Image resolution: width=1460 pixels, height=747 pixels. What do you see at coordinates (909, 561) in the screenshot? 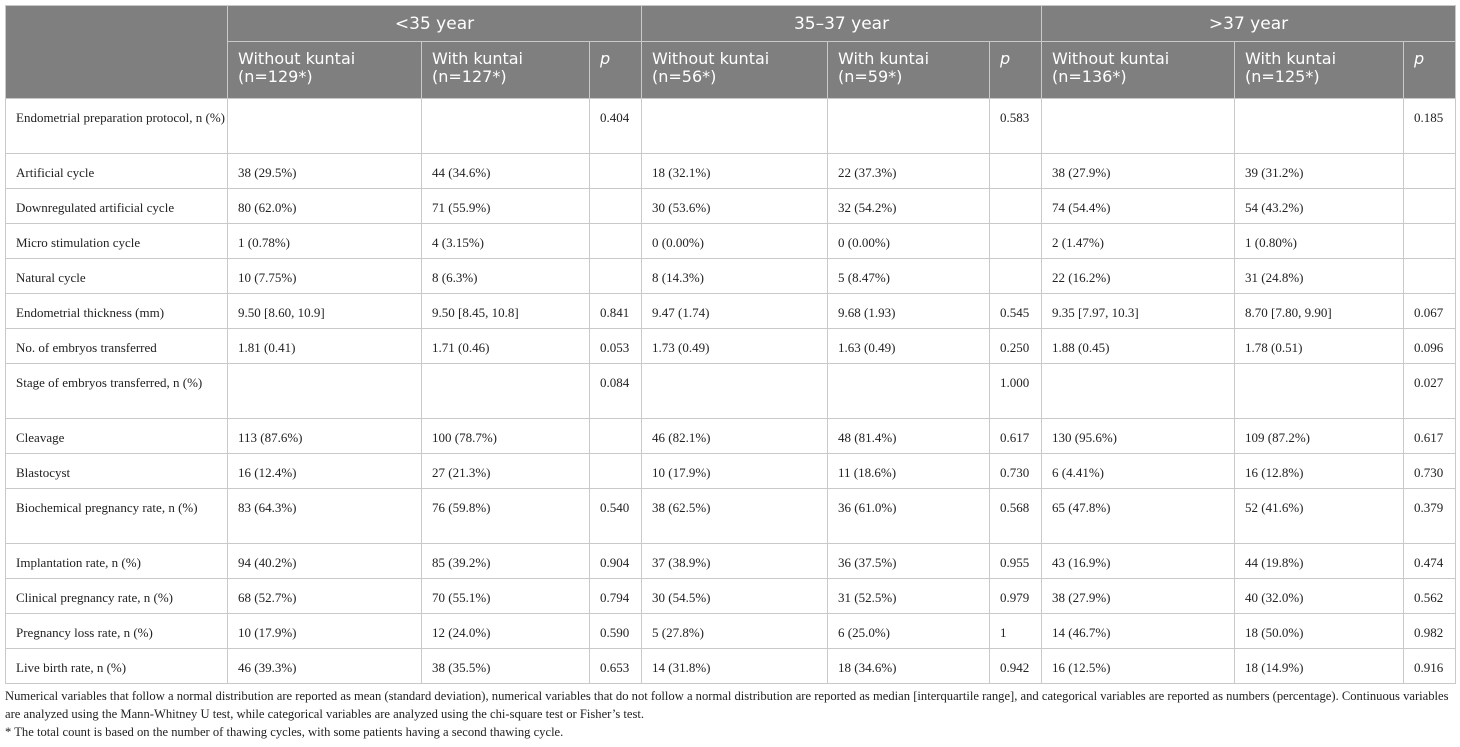
I see `data-cell: 36 (37.5%)` at bounding box center [909, 561].